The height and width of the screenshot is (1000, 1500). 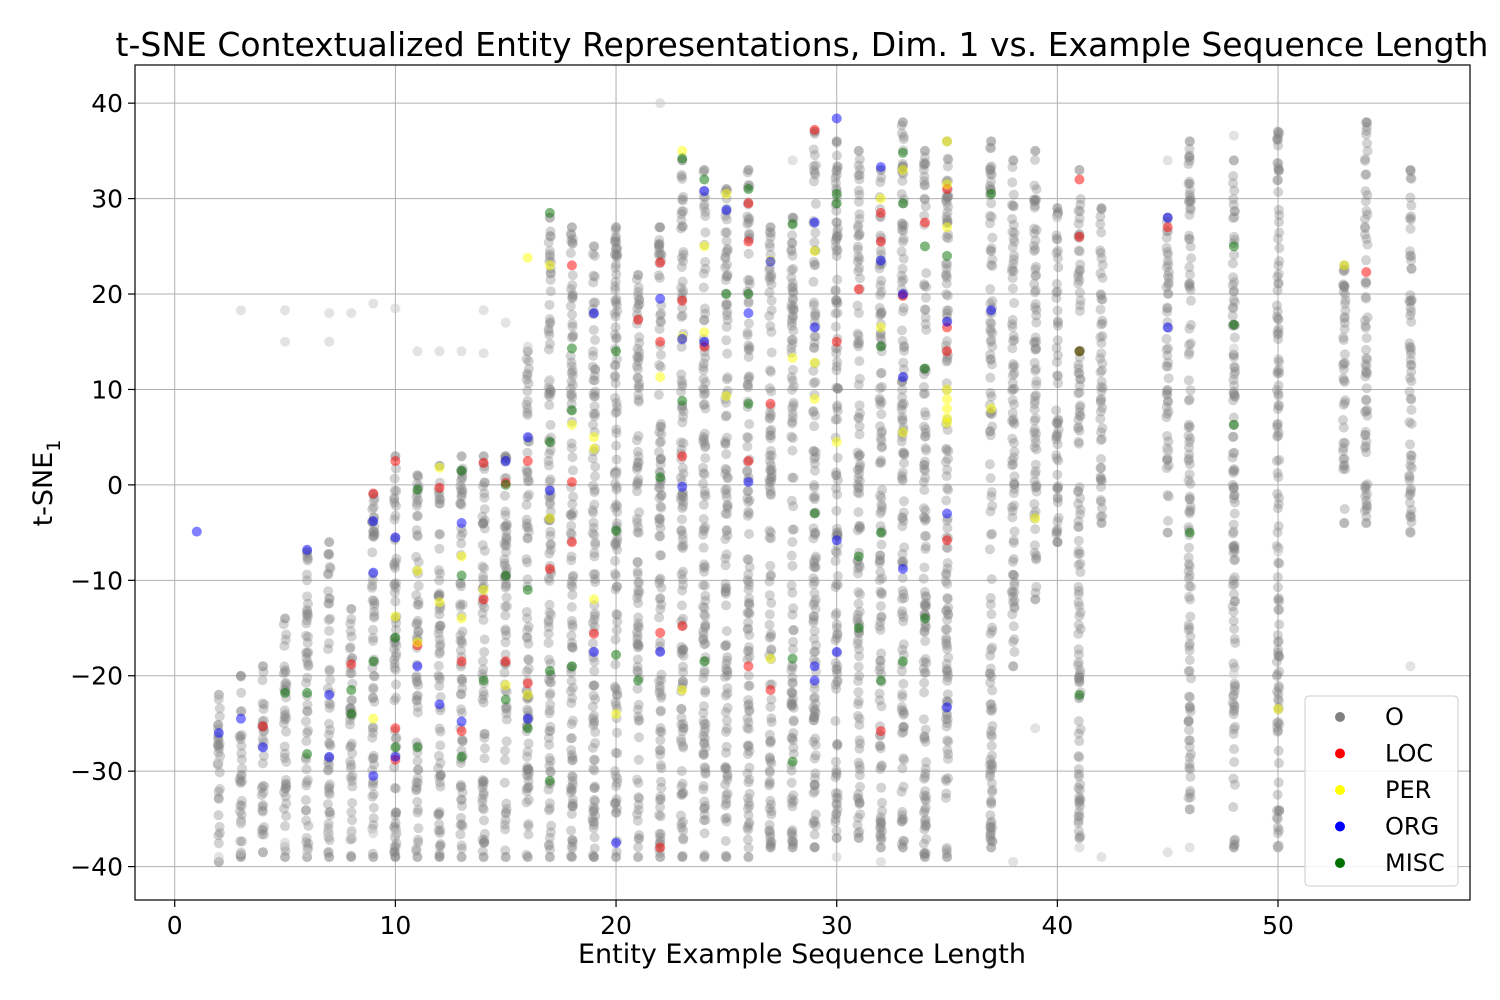 What do you see at coordinates (1415, 863) in the screenshot?
I see `legend-label-misc: MISC` at bounding box center [1415, 863].